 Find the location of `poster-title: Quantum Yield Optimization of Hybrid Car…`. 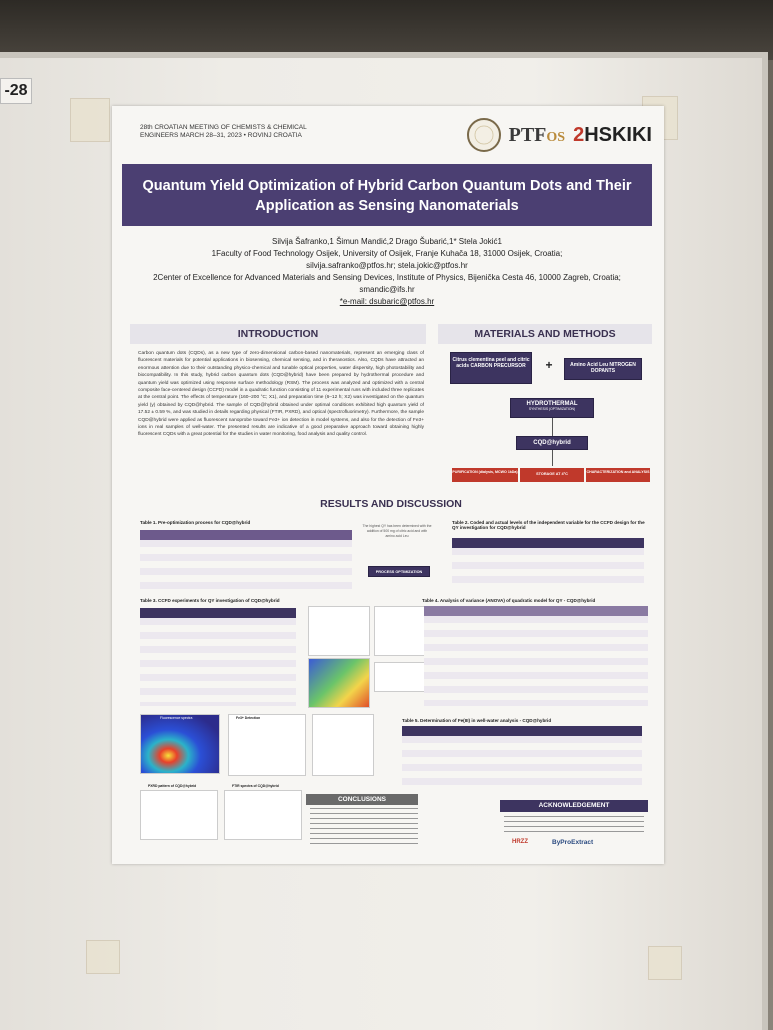

poster-title: Quantum Yield Optimization of Hybrid Car… is located at coordinates (387, 195).